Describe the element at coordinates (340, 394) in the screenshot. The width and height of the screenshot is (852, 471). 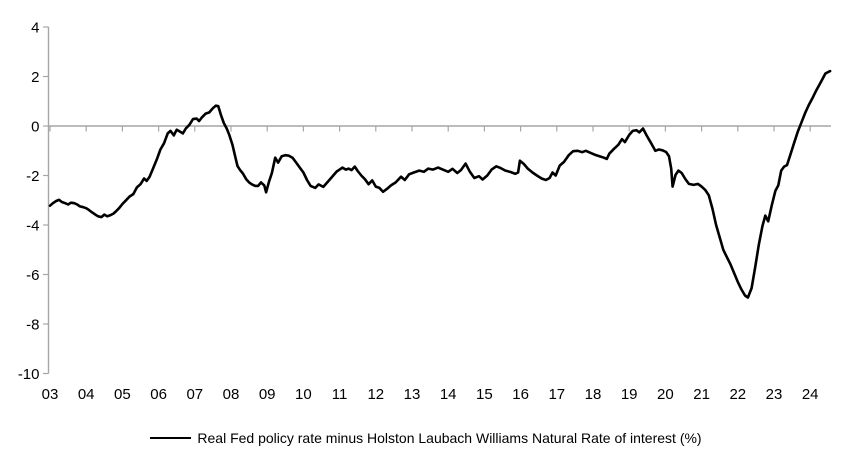
I see `x-tick-label-11: 11` at that location.